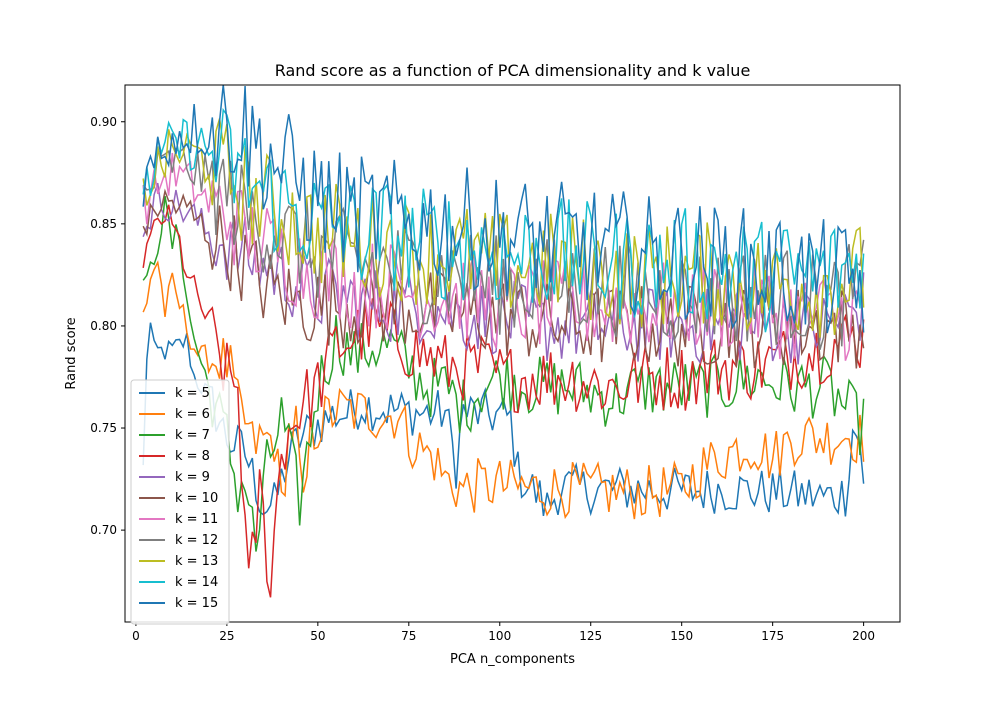  Describe the element at coordinates (226, 636) in the screenshot. I see `x-tick-label: 25` at that location.